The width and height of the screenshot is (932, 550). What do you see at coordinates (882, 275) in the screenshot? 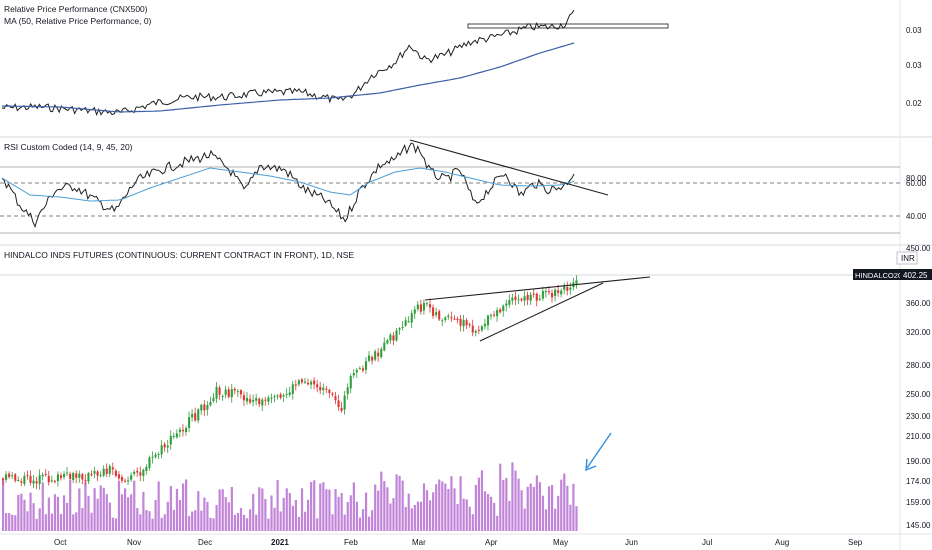
I see `symbol-badge: HINDALCO2021` at bounding box center [882, 275].